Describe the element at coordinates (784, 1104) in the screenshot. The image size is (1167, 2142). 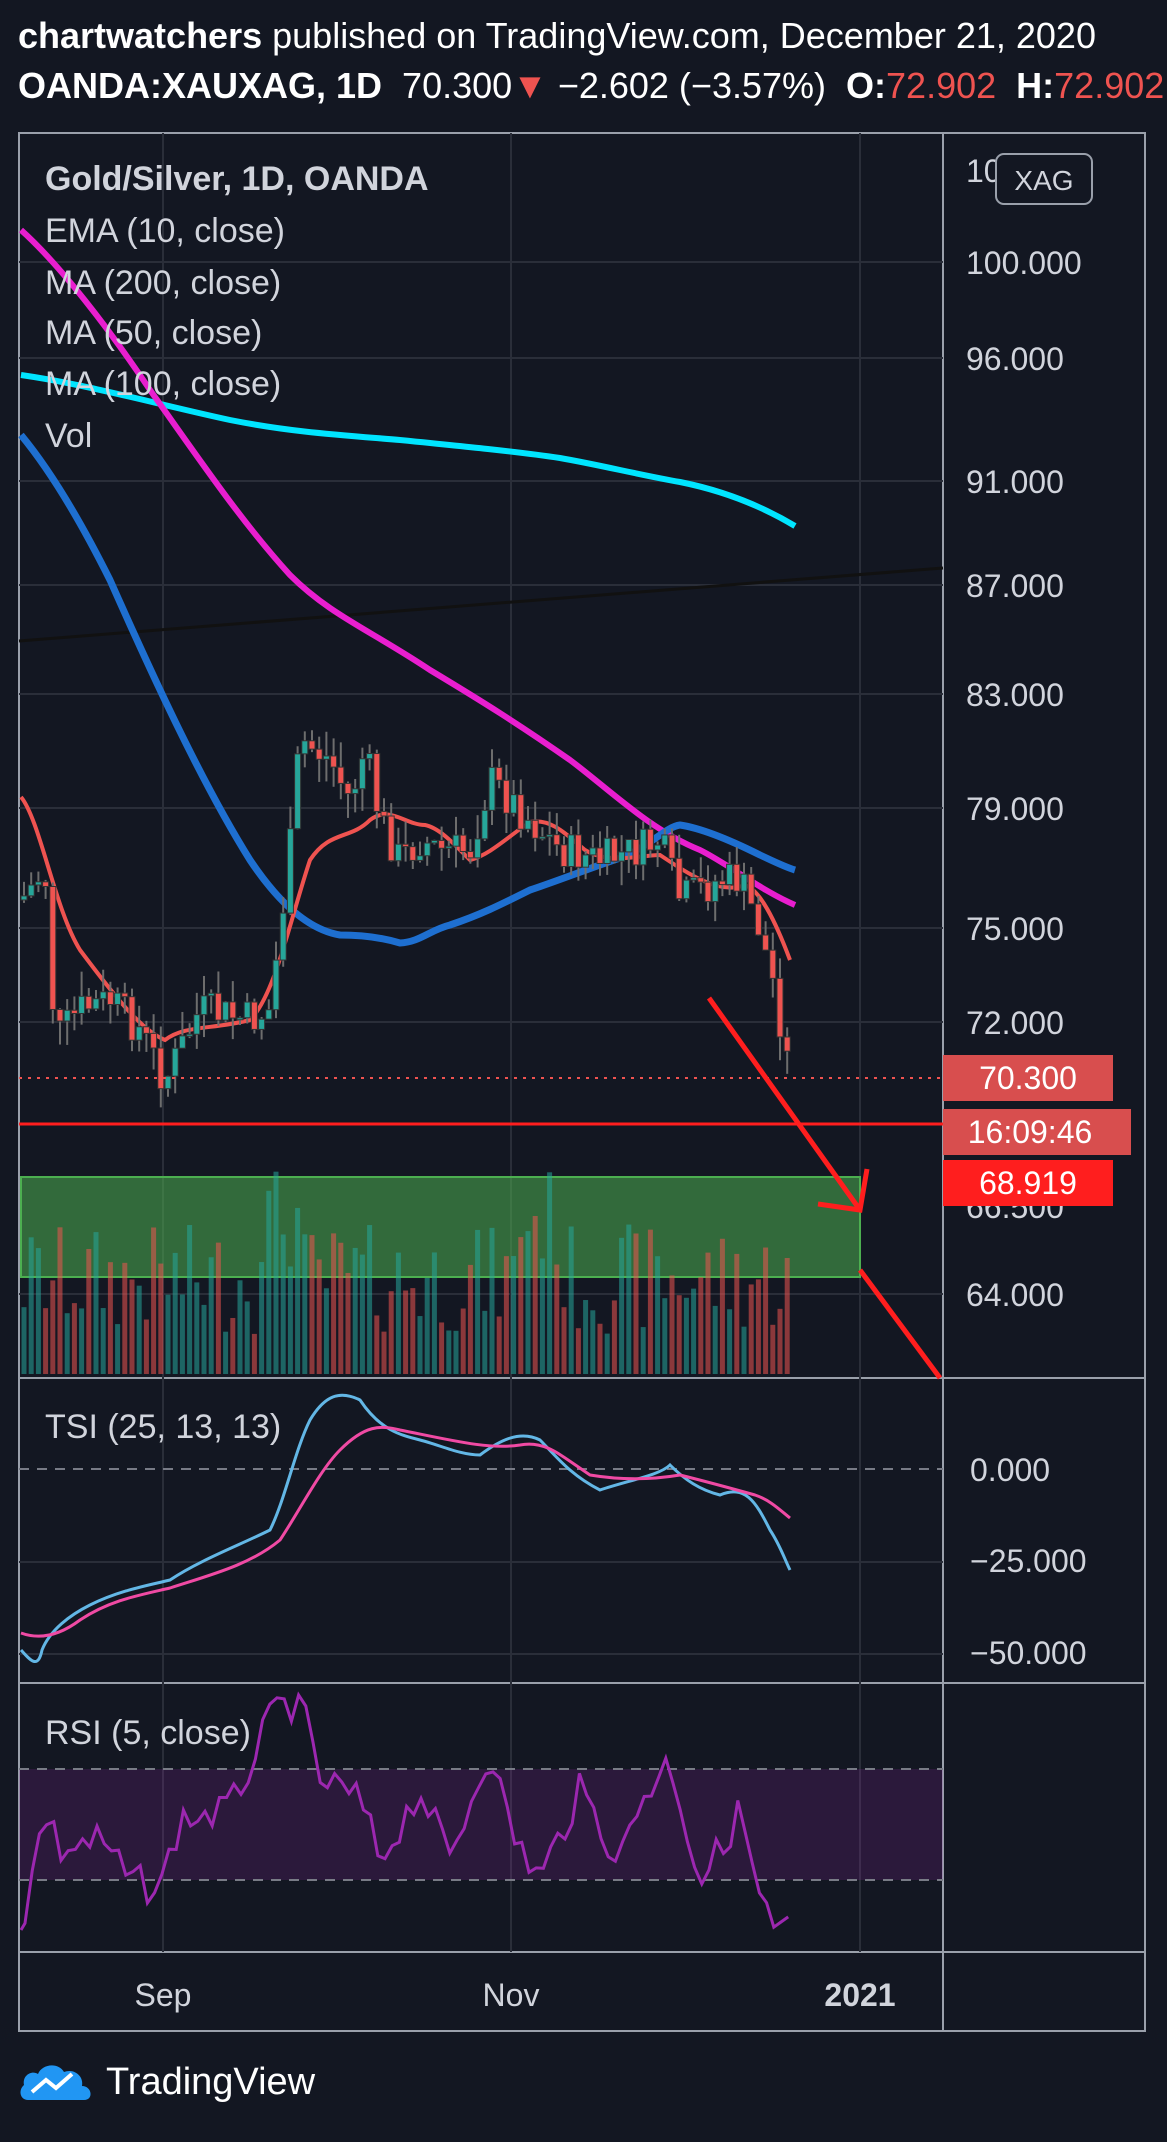
I see `forecast-arrow-line` at that location.